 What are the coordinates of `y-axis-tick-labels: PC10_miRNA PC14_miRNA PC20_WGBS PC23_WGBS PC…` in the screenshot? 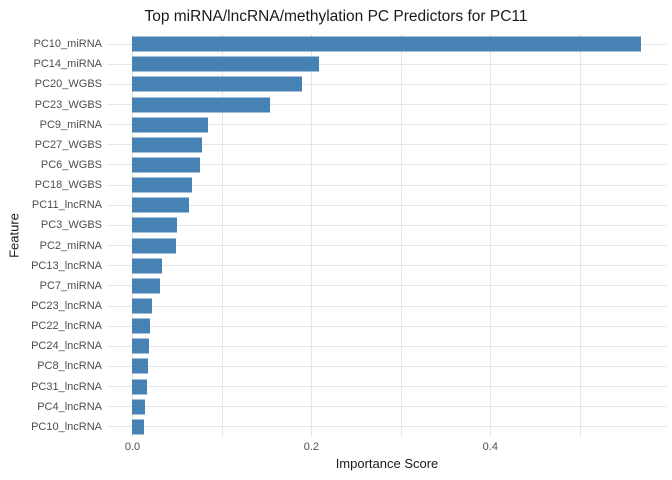 It's located at (51, 235).